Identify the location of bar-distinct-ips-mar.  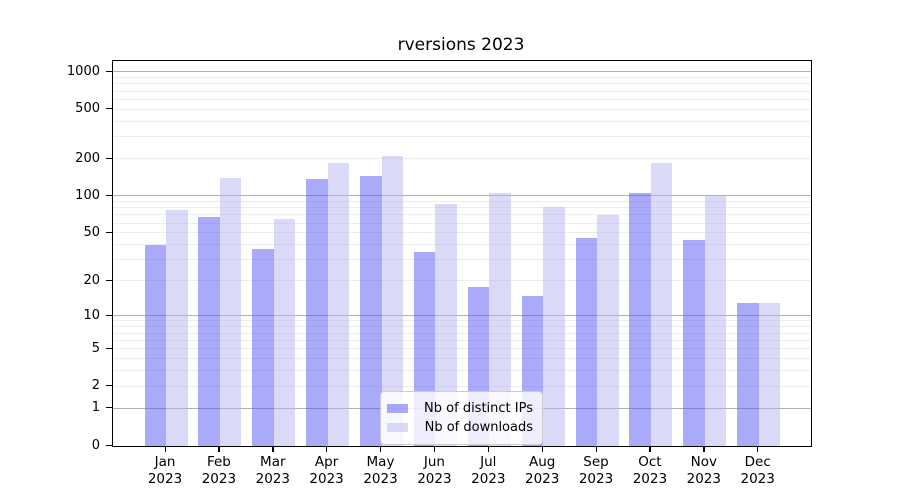
(263, 347).